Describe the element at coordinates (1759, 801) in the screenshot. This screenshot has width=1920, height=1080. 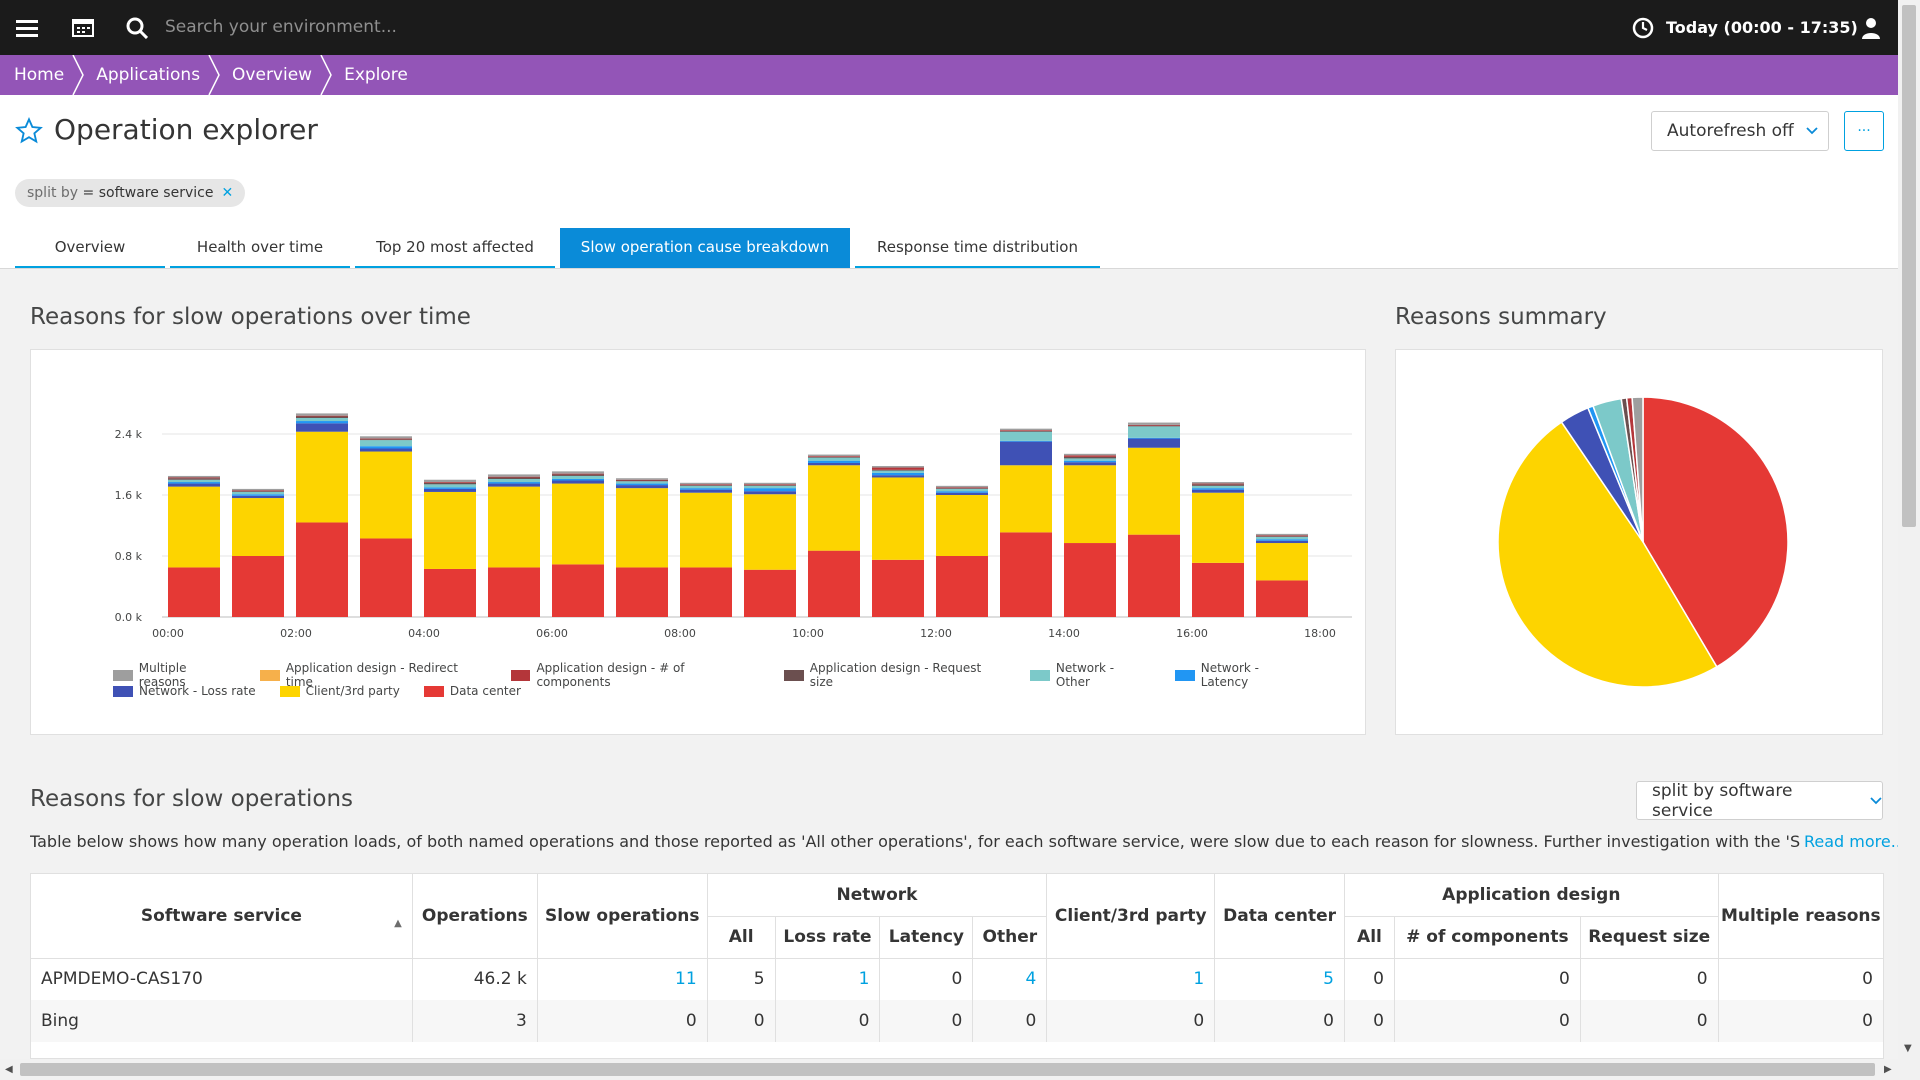
I see `split-by-dropdown: split by software service` at that location.